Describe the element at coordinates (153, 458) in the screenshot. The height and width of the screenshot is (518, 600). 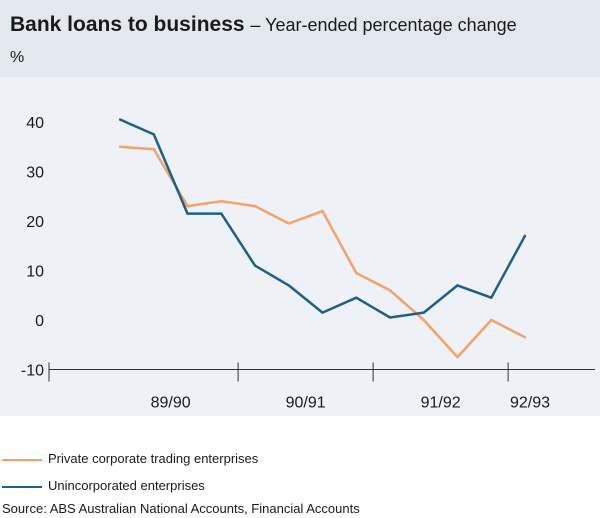
I see `legend-label-private-corporate: Private corporate trading enterprises` at that location.